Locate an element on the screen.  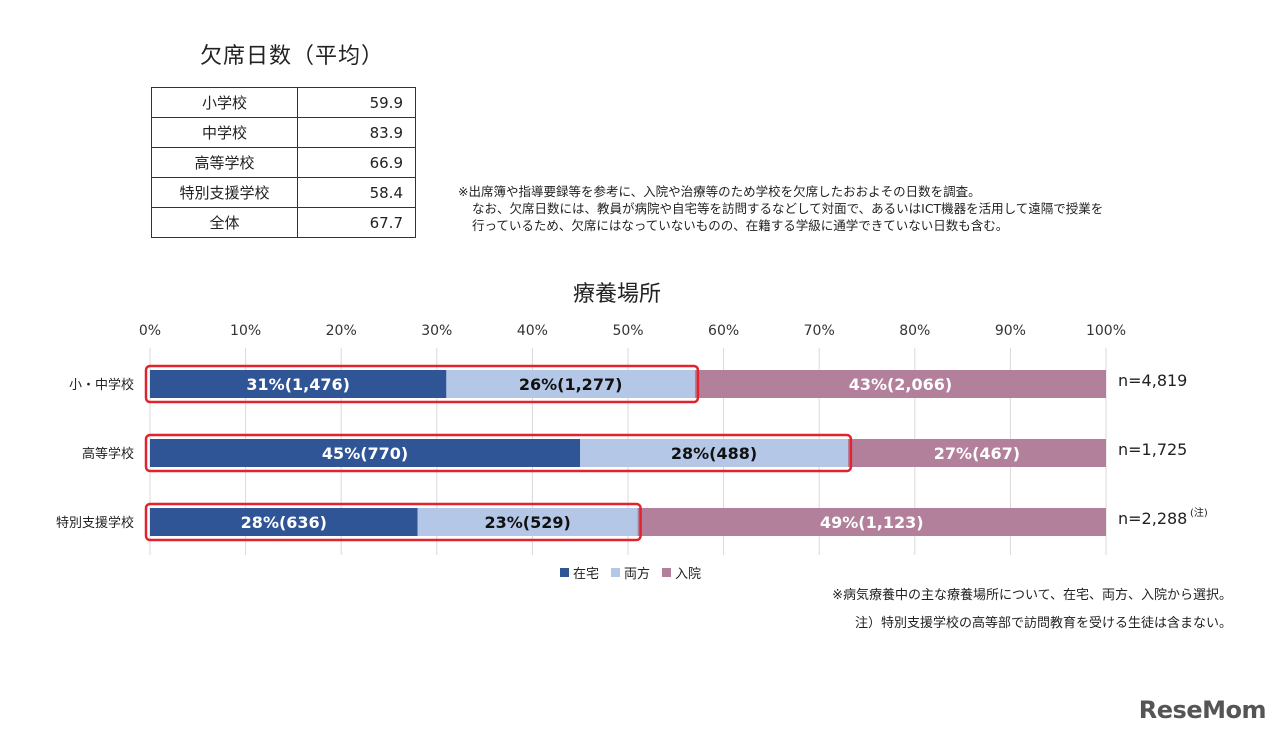
table-row-label: 特別支援学校 is located at coordinates (224, 192).